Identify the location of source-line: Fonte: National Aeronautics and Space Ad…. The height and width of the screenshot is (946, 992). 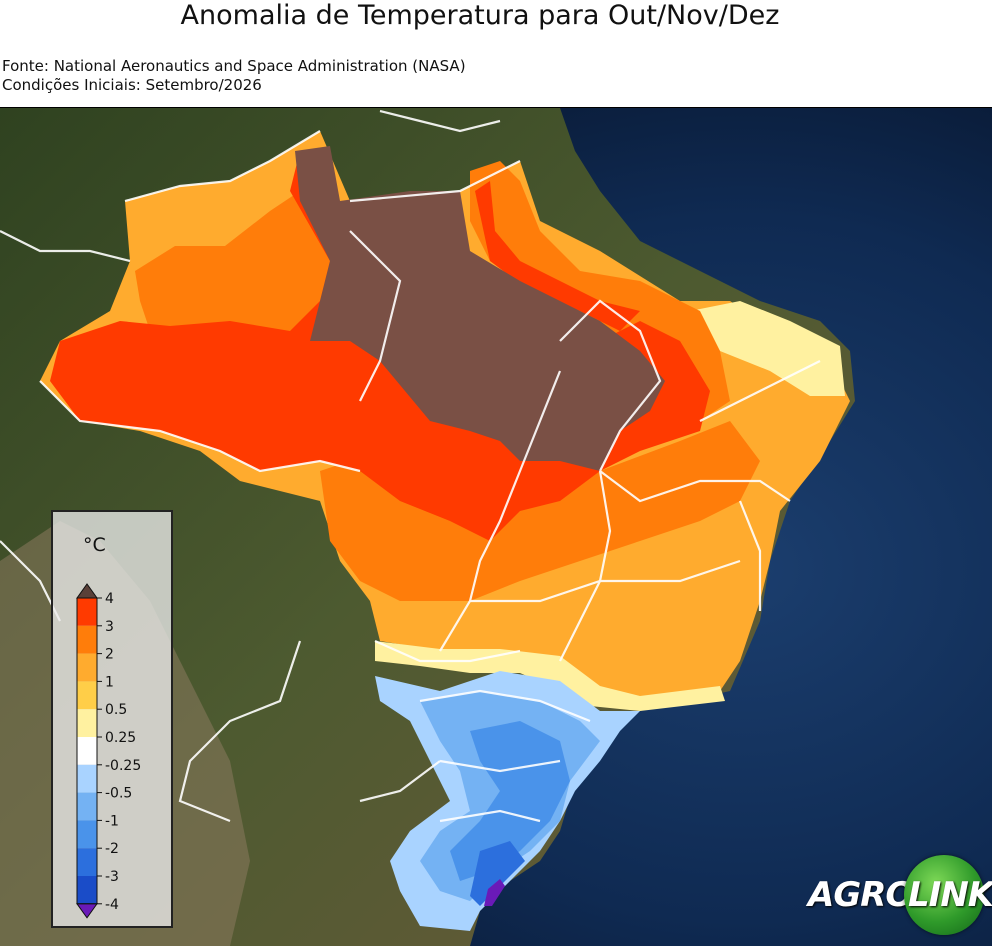
(234, 66).